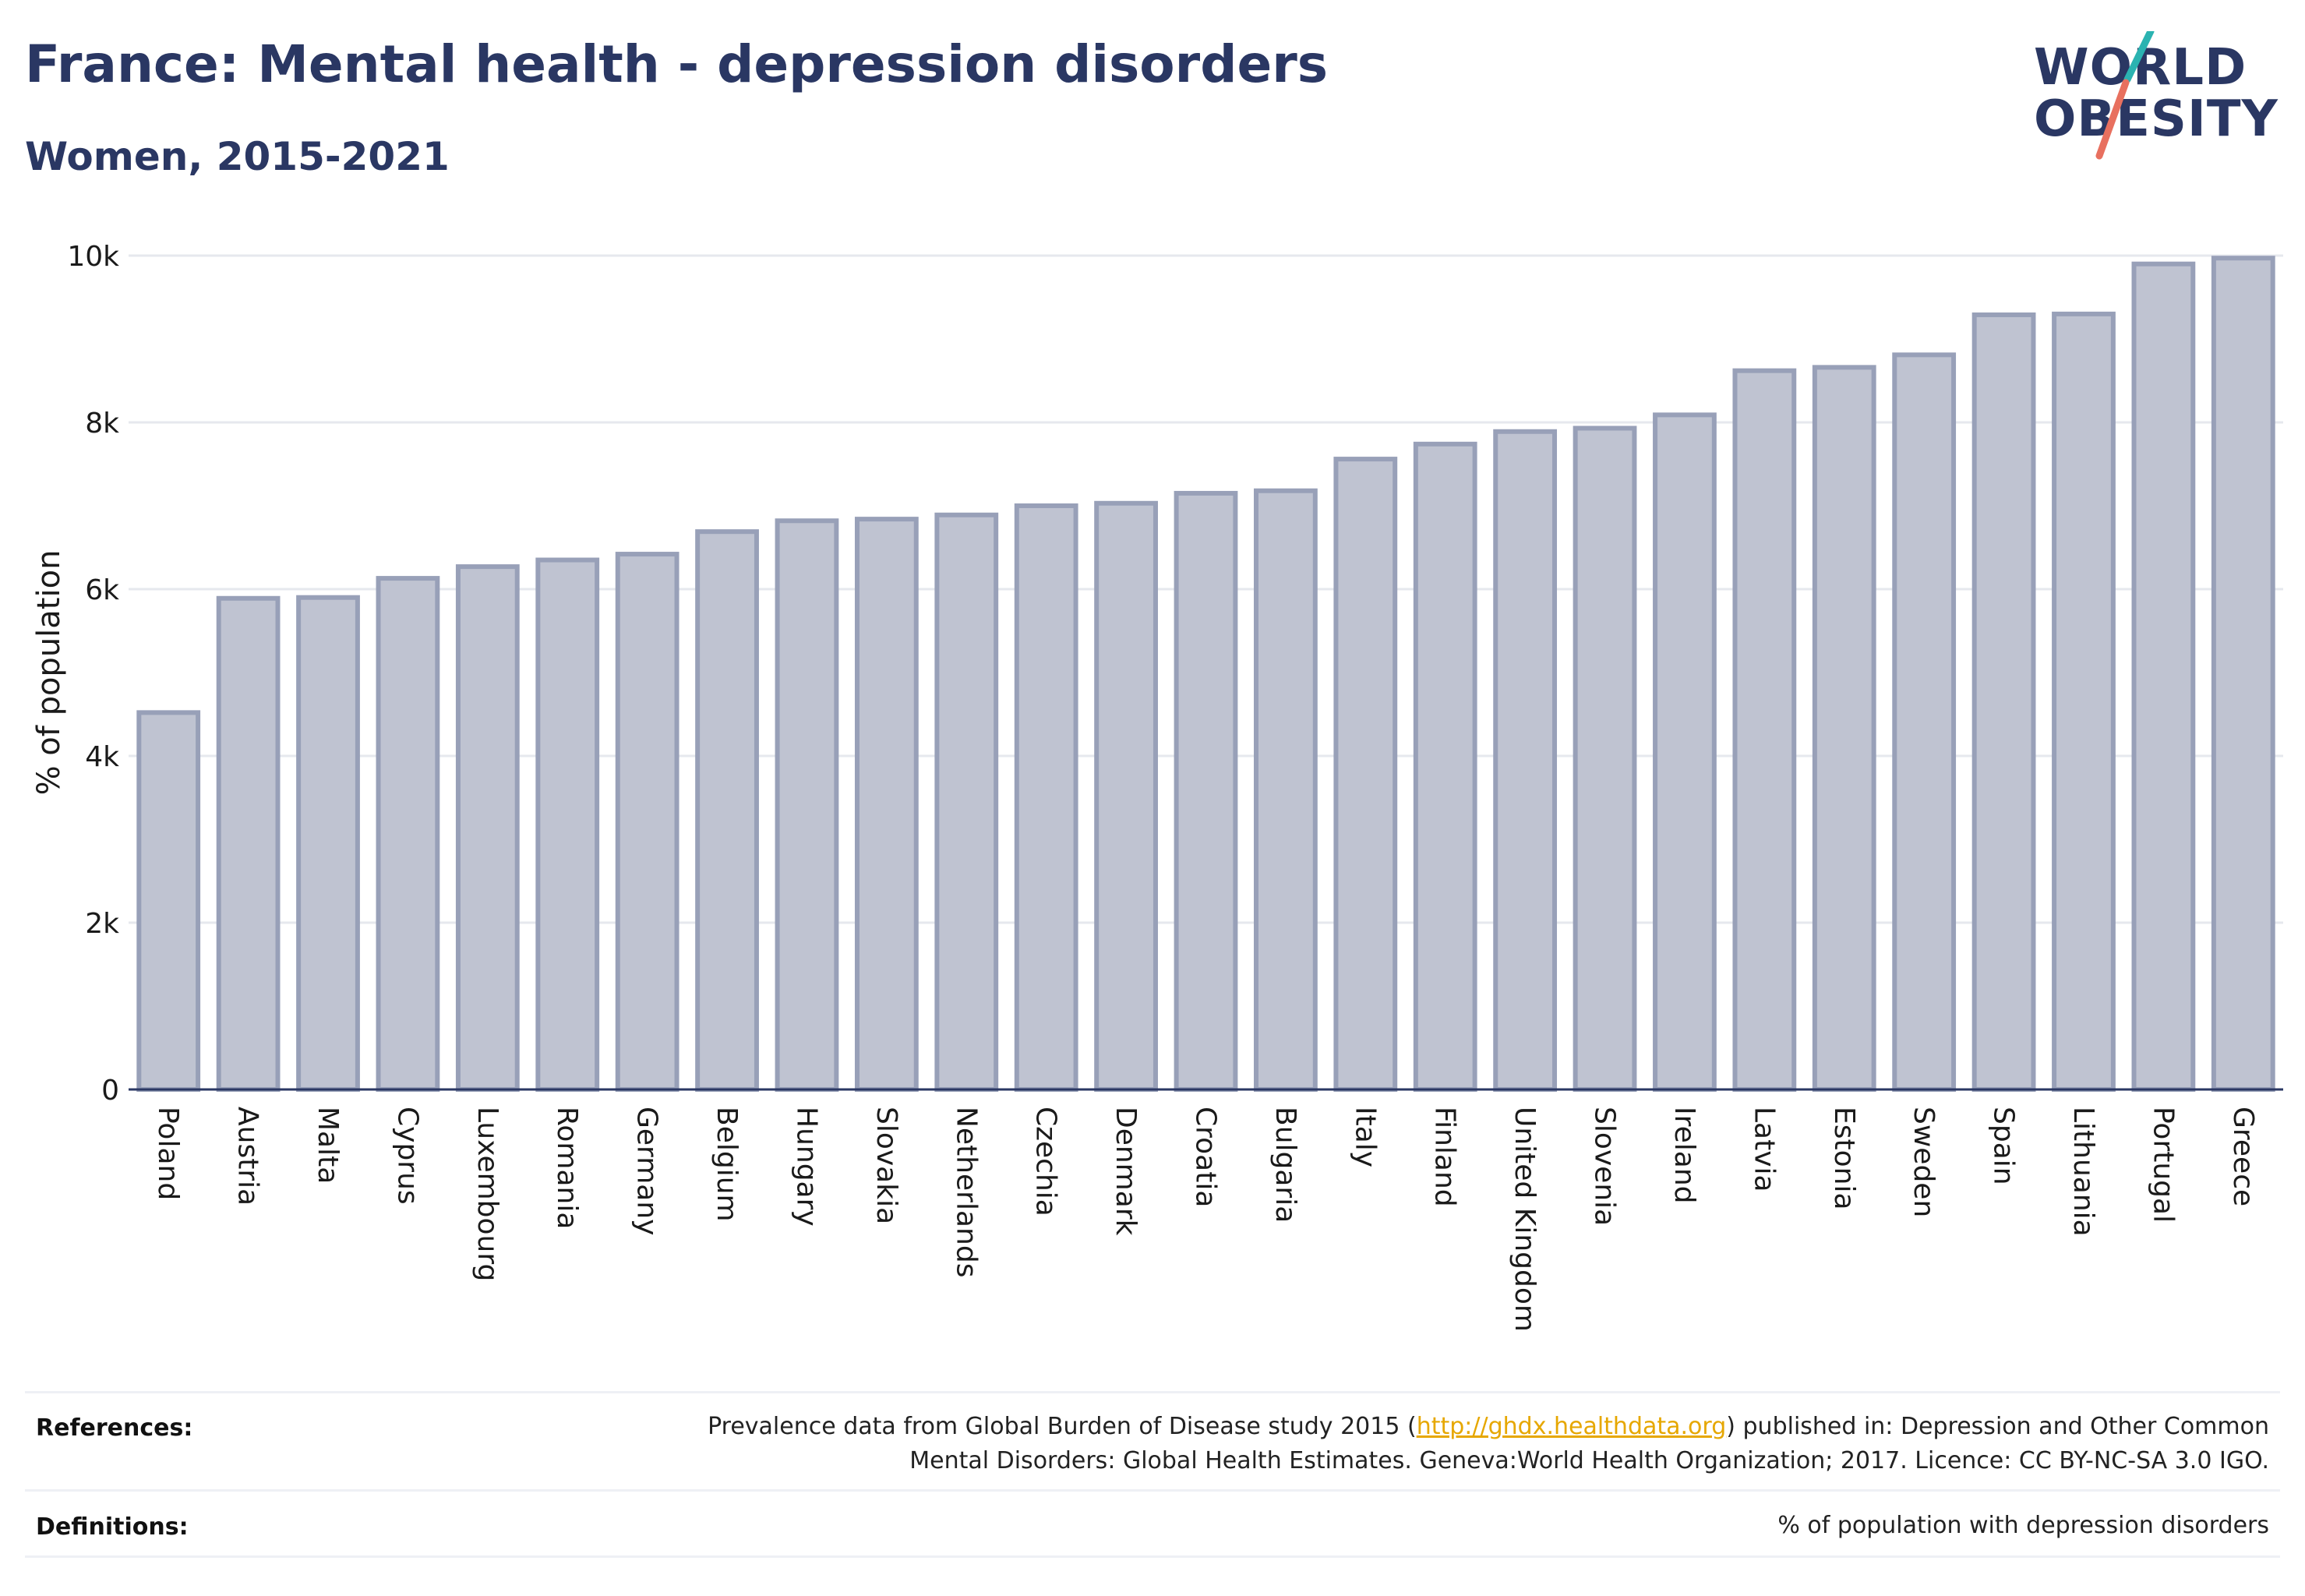 This screenshot has width=2305, height=1596. I want to click on definitions-label: Definitions:, so click(113, 1527).